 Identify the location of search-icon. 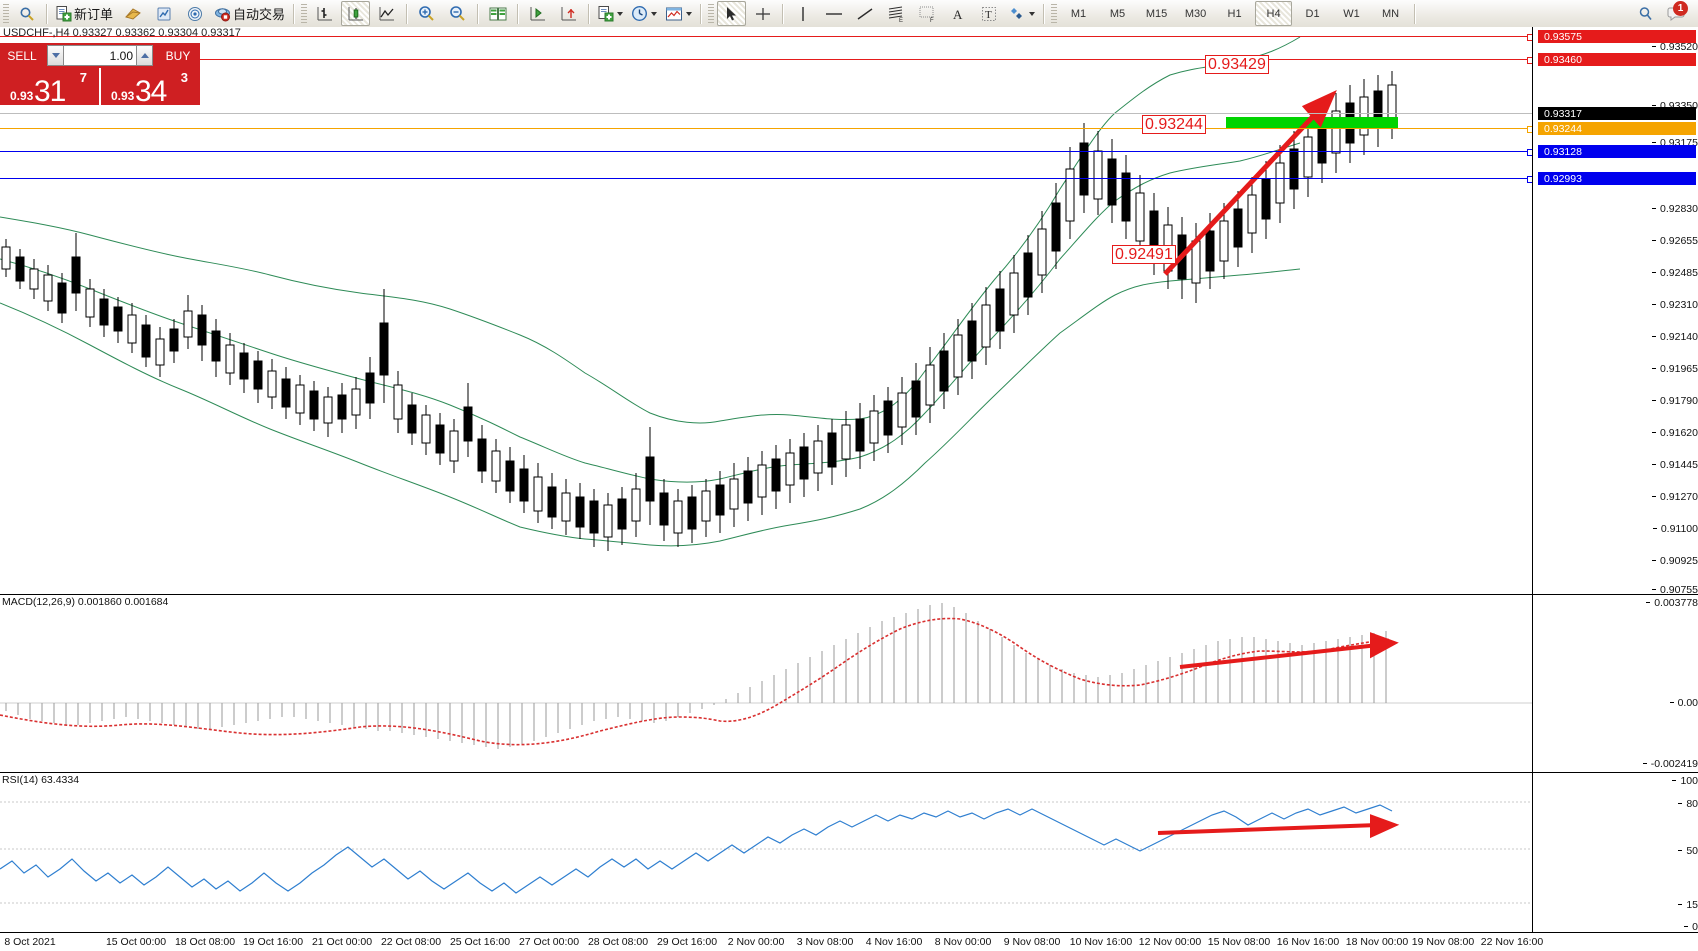
(1645, 13).